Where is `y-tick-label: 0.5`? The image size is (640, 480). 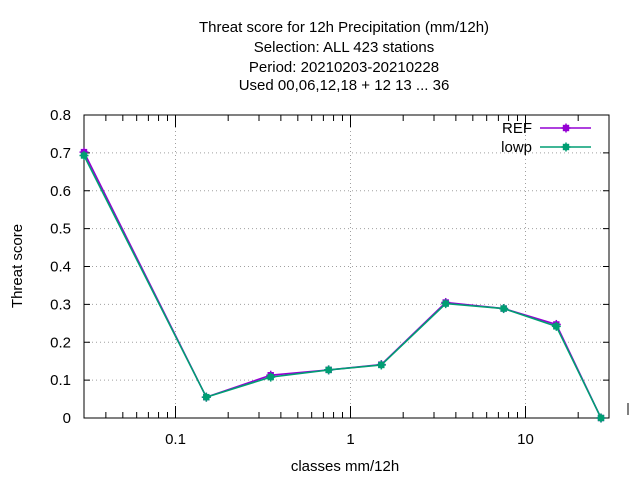 y-tick-label: 0.5 is located at coordinates (60, 229).